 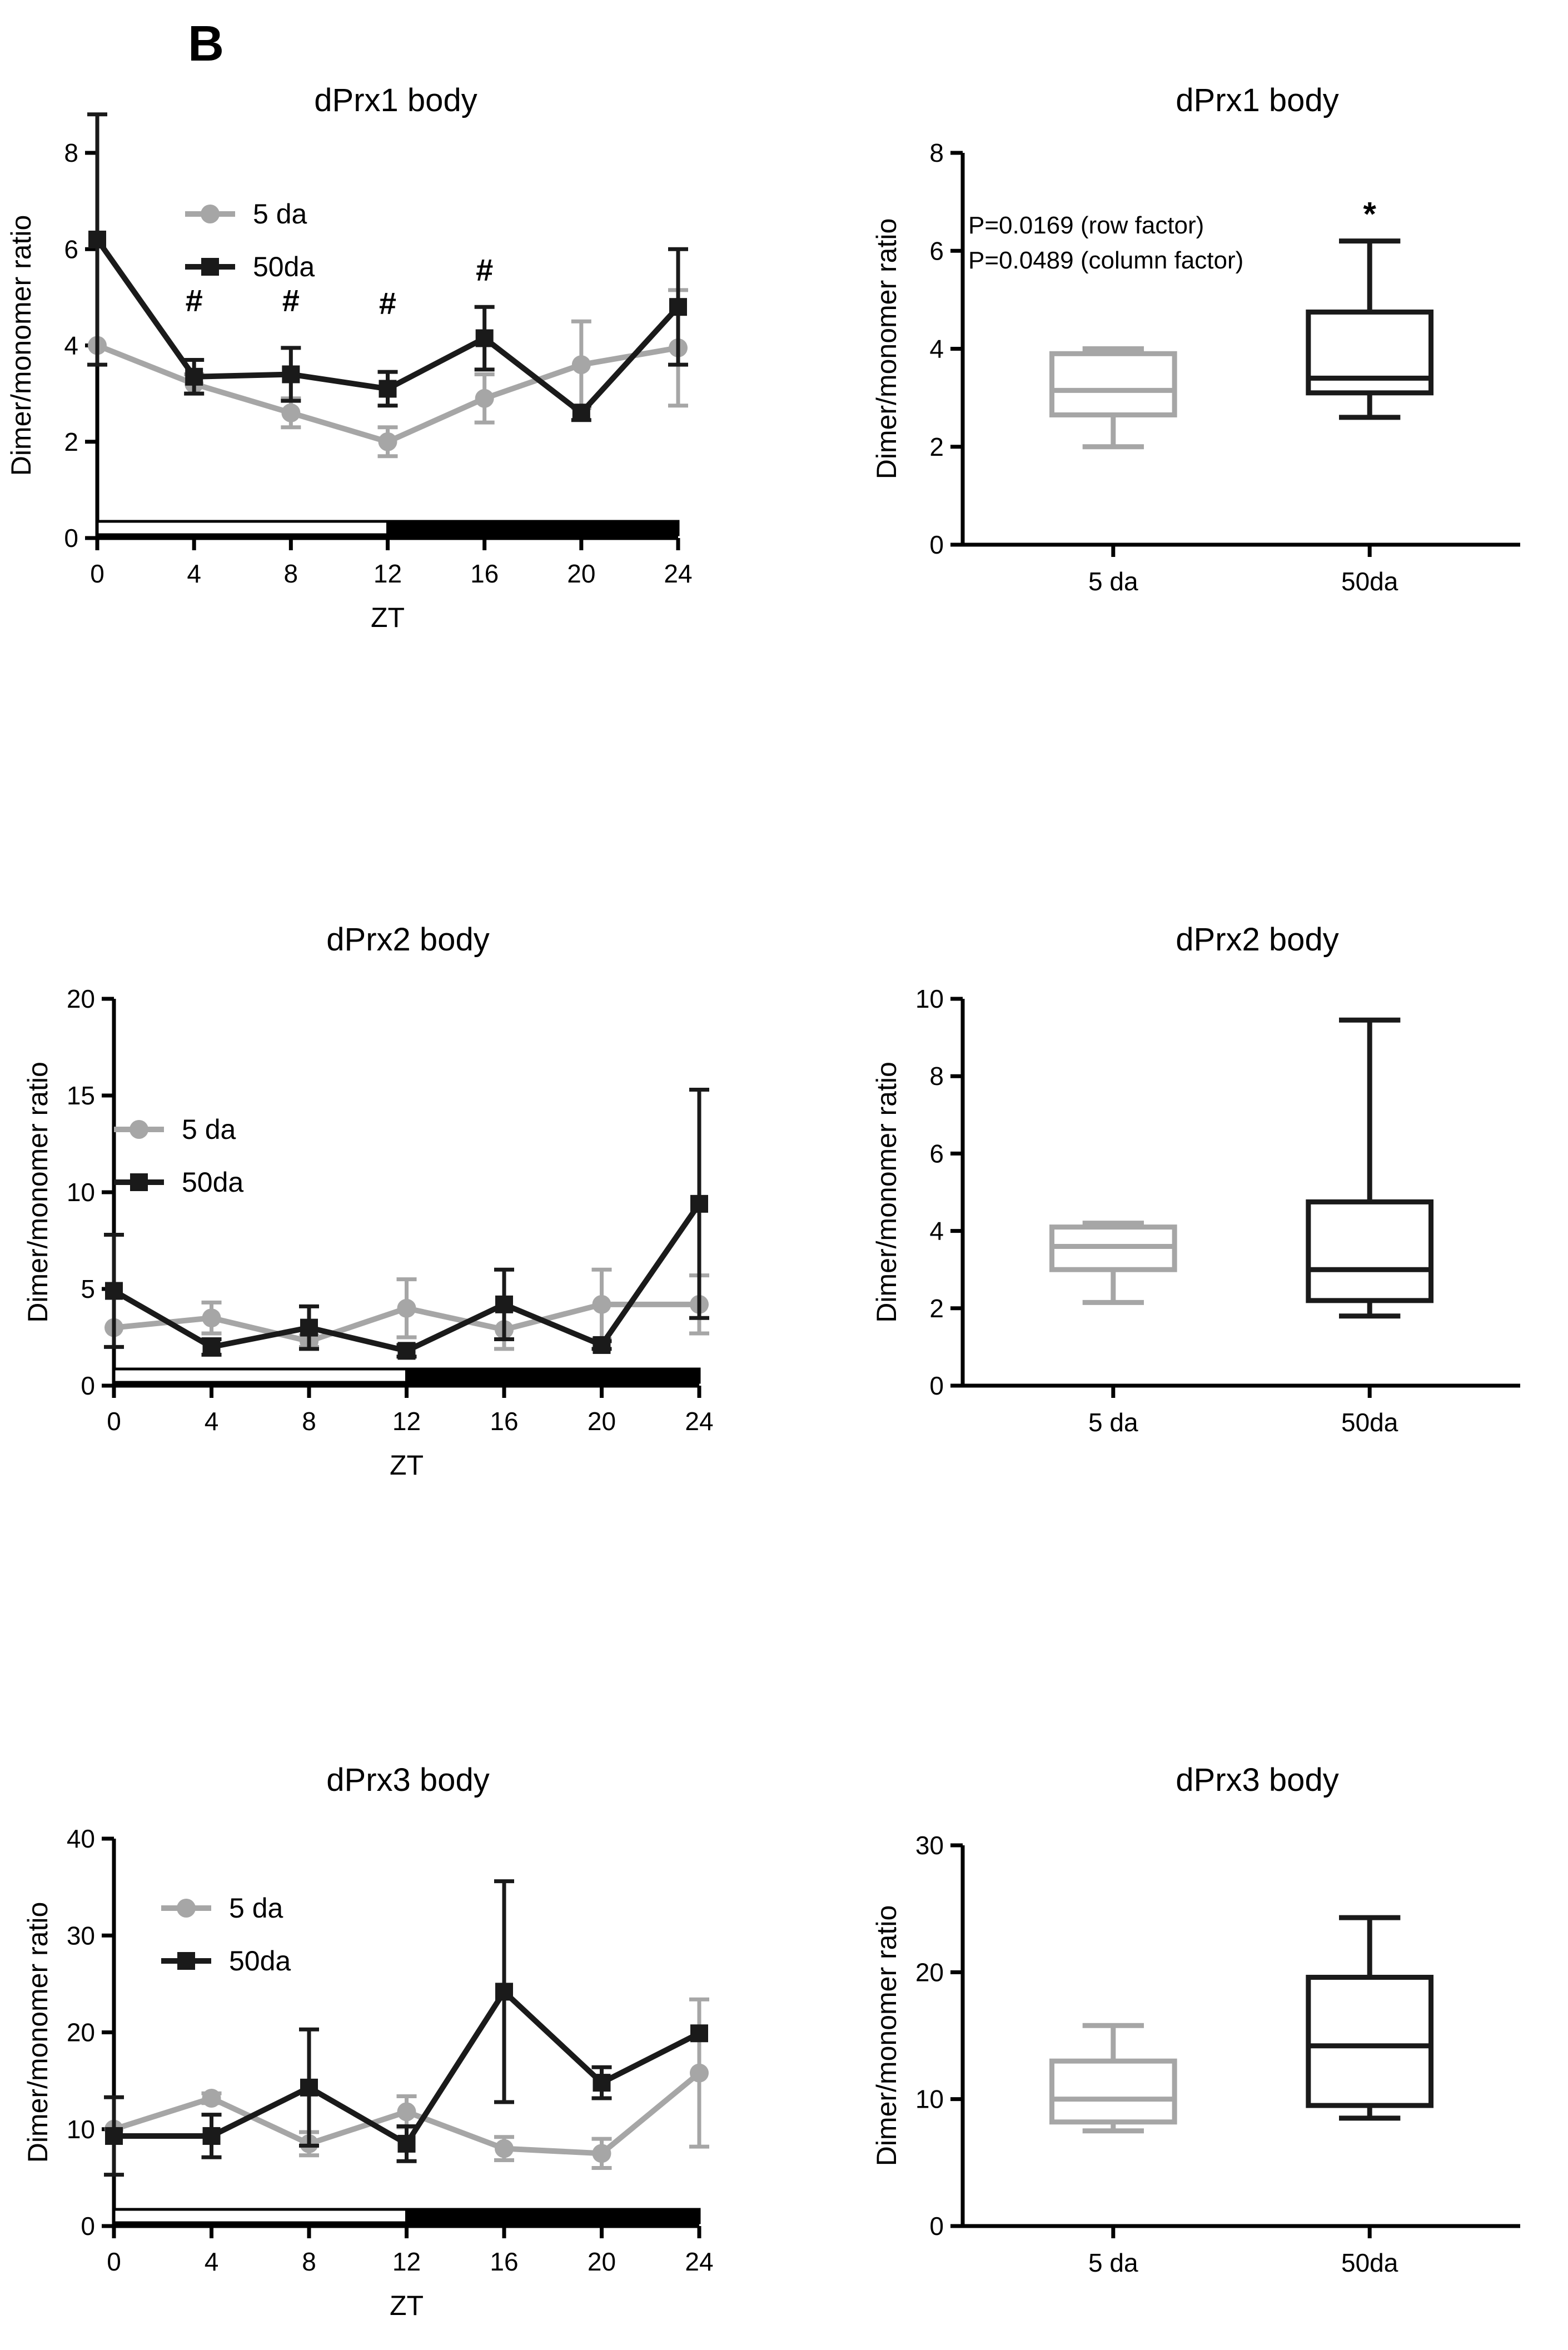 I want to click on y-tick-label: 15, so click(x=81, y=1095).